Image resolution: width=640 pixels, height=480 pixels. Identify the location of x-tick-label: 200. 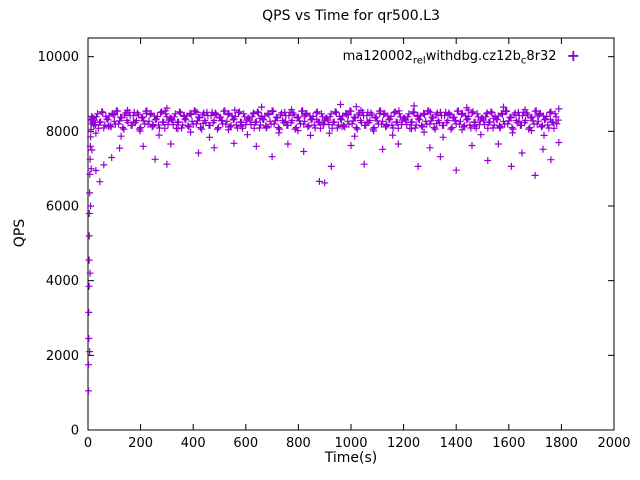
(140, 443).